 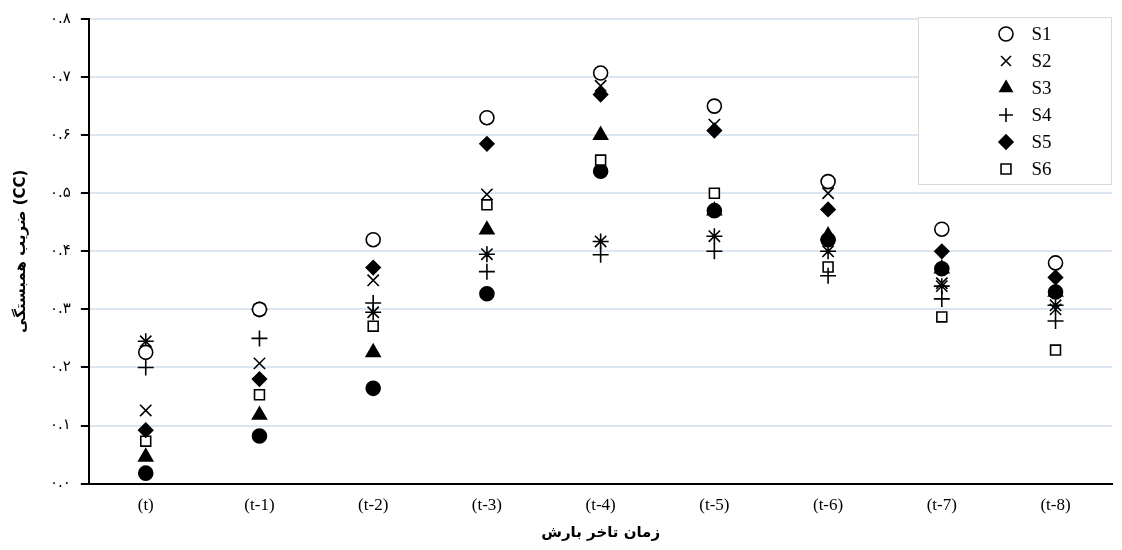 I want to click on x-tick-label: (t-6), so click(x=828, y=505).